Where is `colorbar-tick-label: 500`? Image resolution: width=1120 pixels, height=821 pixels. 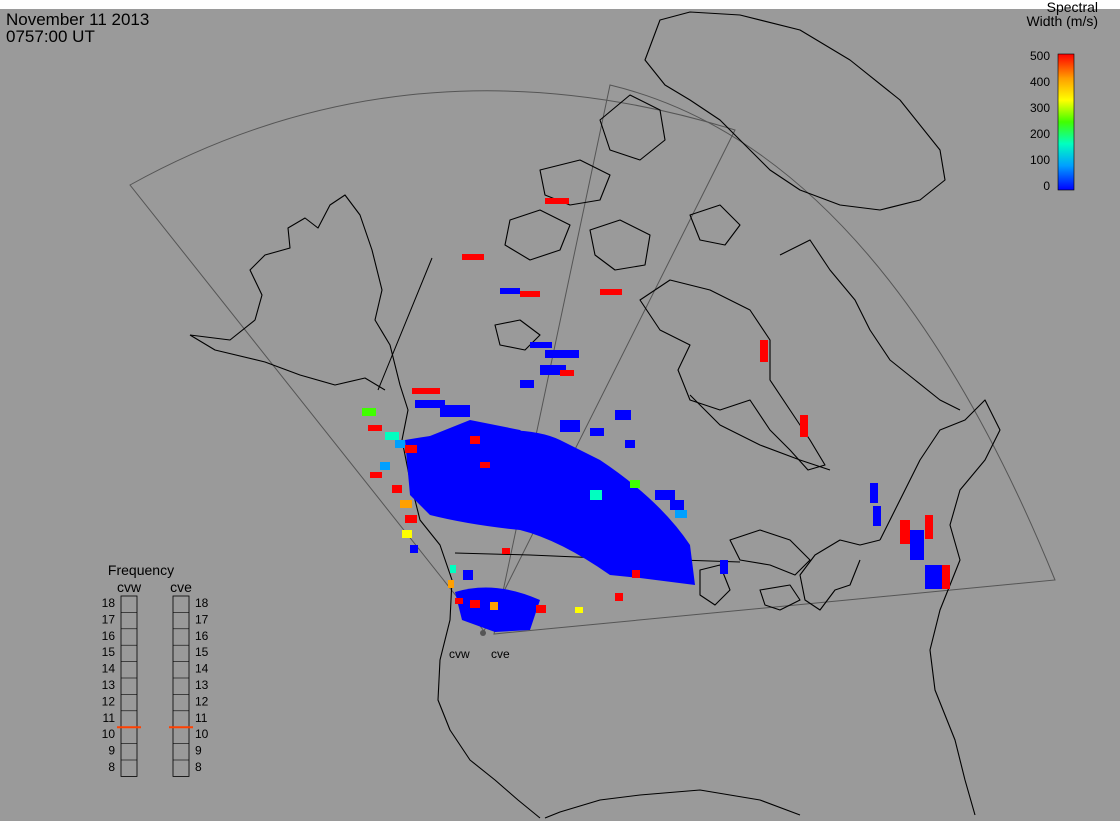
colorbar-tick-label: 500 is located at coordinates (1040, 56).